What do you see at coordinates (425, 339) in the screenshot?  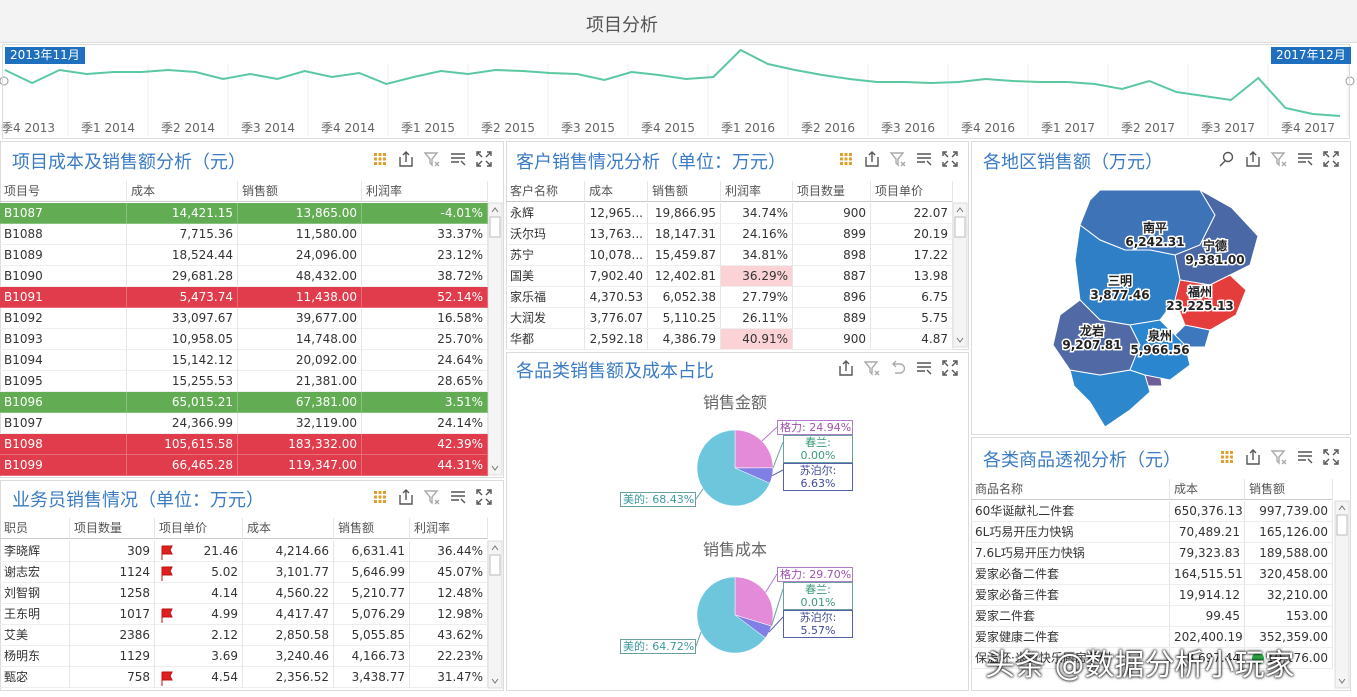 I see `table-cell: 25.70%` at bounding box center [425, 339].